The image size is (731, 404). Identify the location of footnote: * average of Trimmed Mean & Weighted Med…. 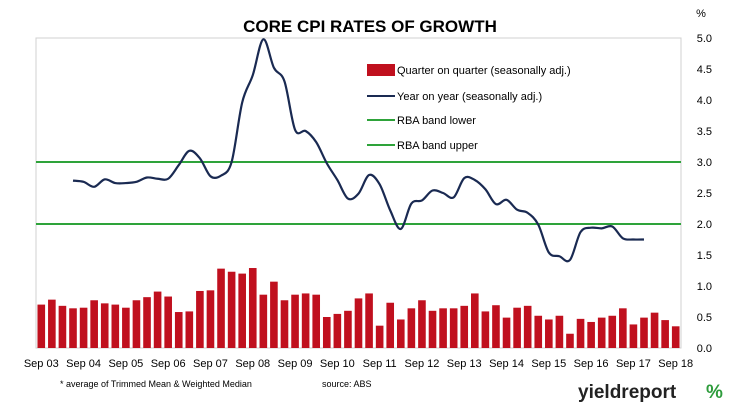
(156, 384).